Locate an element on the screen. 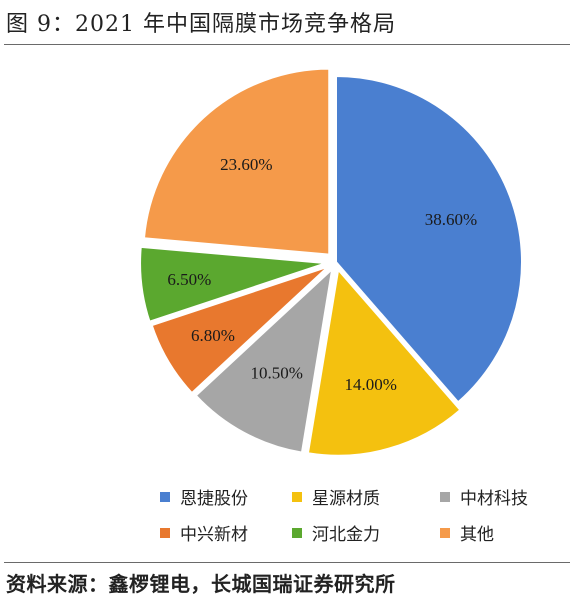  legend-label: 中材科技 is located at coordinates (494, 499).